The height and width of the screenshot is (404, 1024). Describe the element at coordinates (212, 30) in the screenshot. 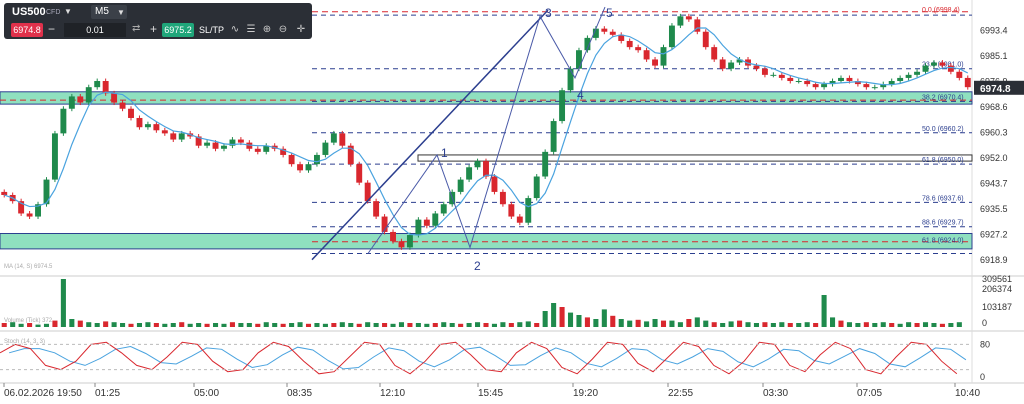

I see `sltp-button: SL/TP` at that location.